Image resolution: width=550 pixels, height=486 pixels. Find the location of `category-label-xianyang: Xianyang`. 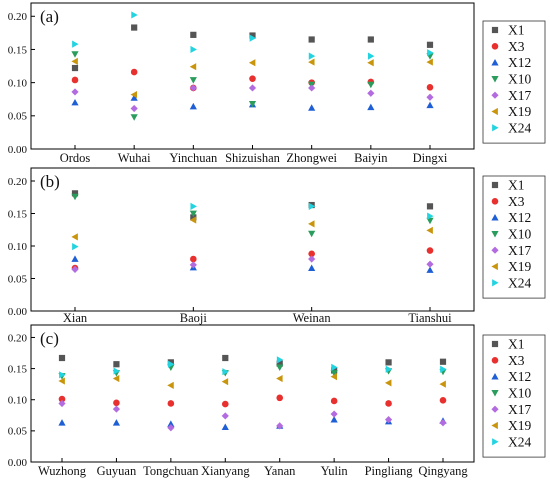

category-label-xianyang: Xianyang is located at coordinates (225, 471).